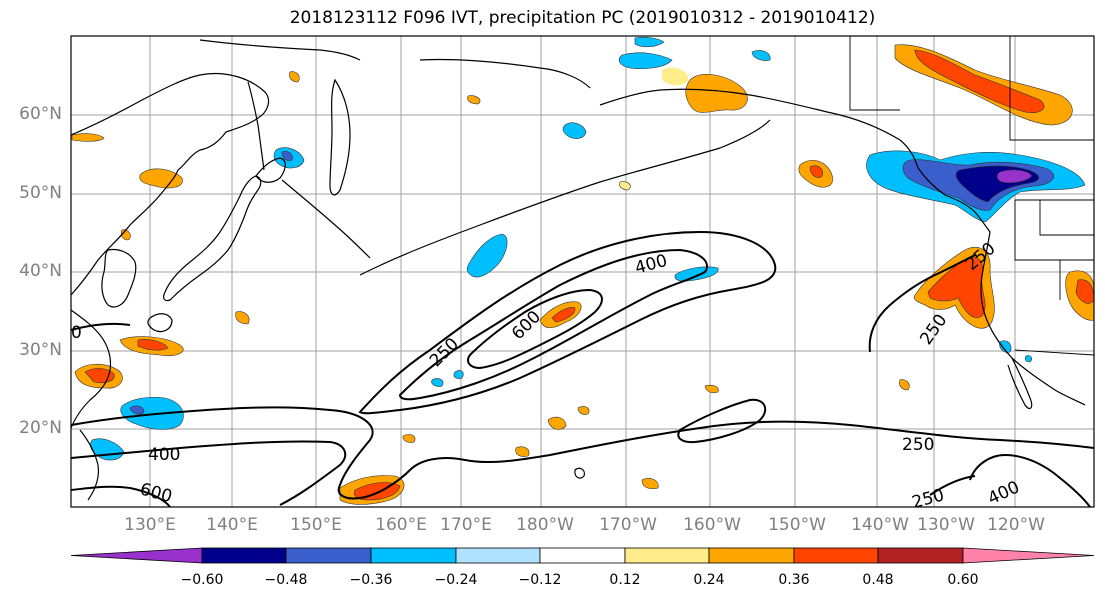 Image resolution: width=1105 pixels, height=601 pixels. I want to click on contour-250-east2, so click(952, 485).